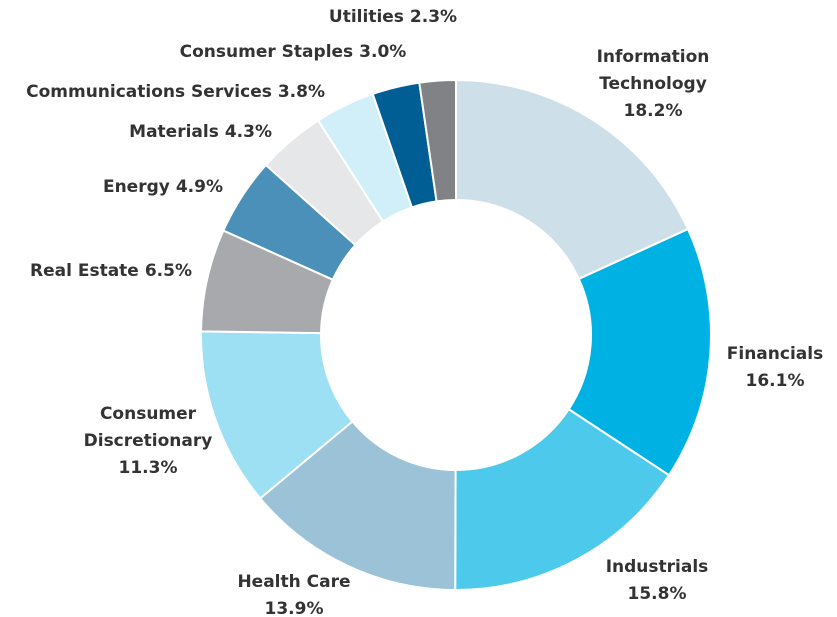  I want to click on data-label: Industrials 15.8%, so click(657, 581).